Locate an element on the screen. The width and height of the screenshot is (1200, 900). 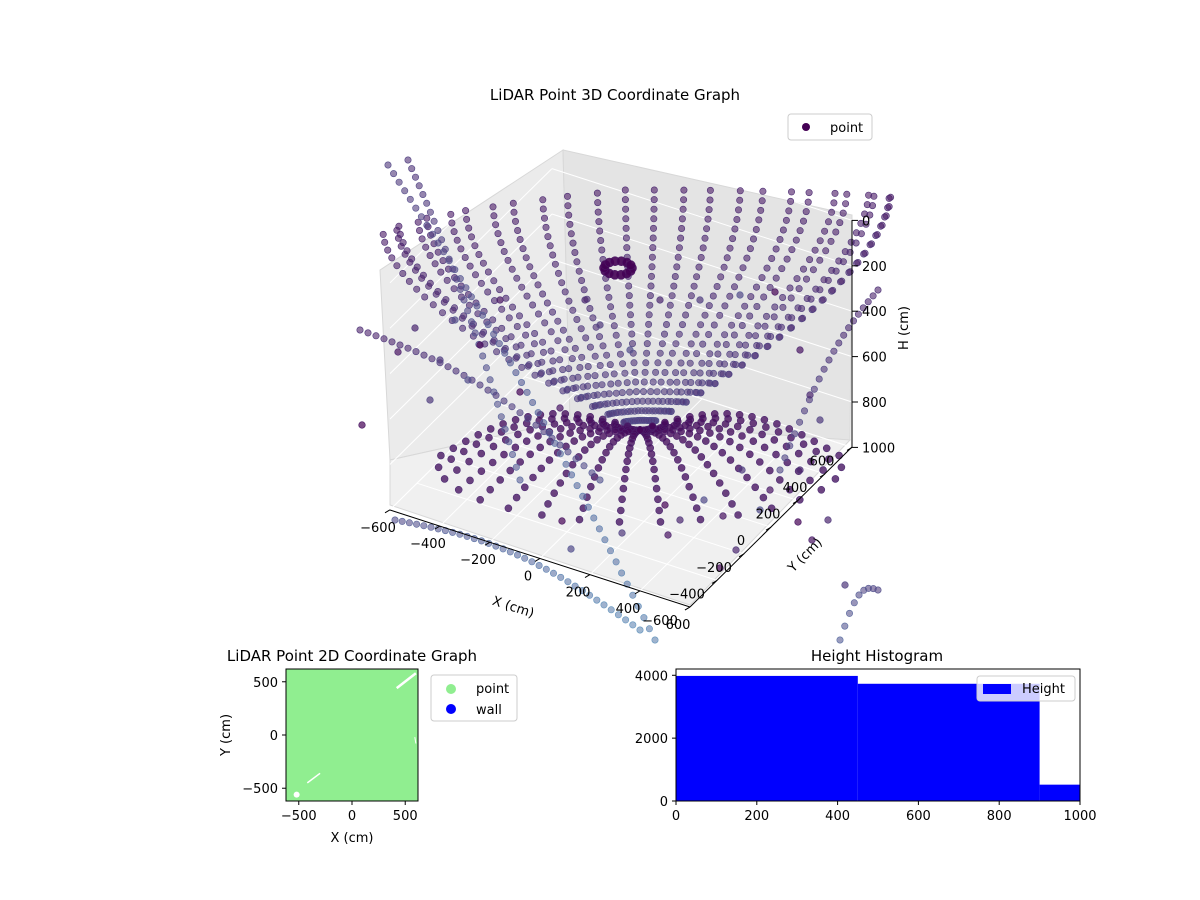
z-tick-label-3d: 200 is located at coordinates (874, 267).